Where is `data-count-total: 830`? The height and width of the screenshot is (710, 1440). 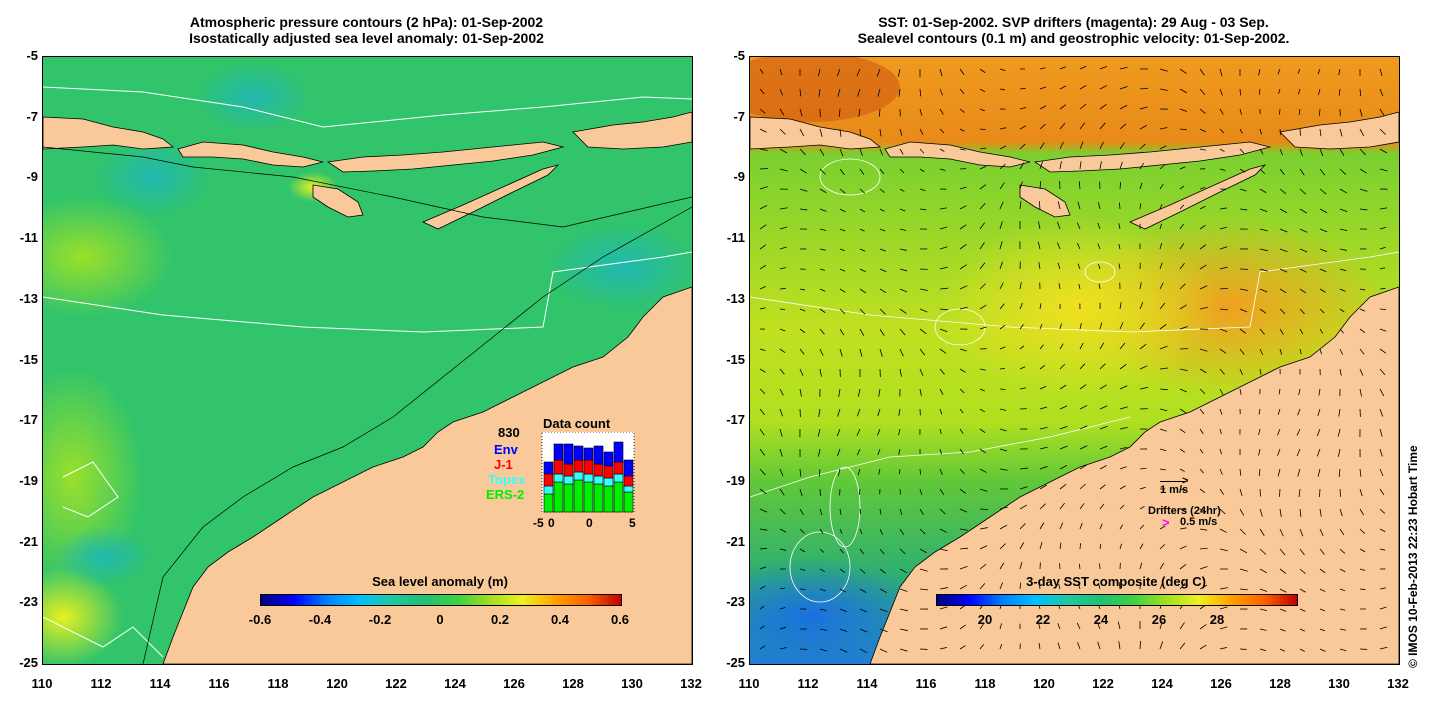 data-count-total: 830 is located at coordinates (509, 432).